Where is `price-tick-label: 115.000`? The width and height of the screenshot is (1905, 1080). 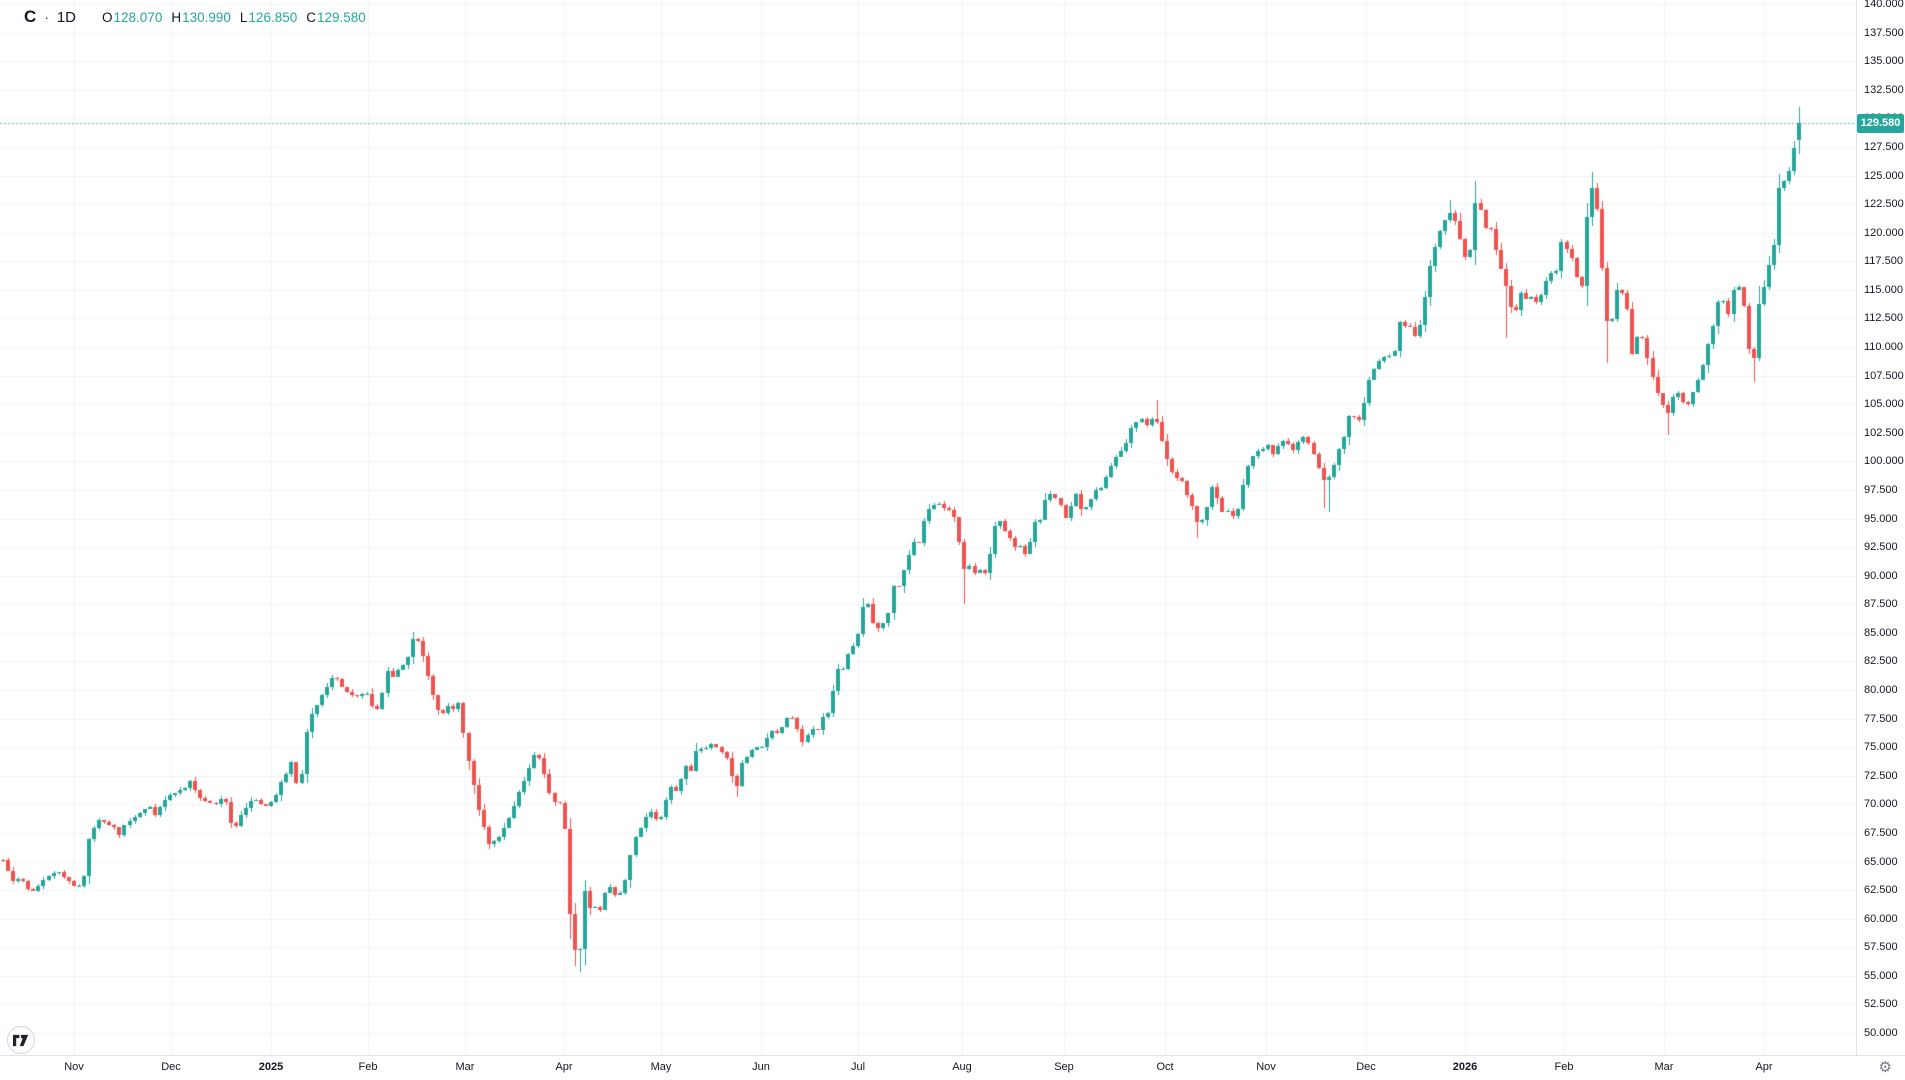
price-tick-label: 115.000 is located at coordinates (1883, 289).